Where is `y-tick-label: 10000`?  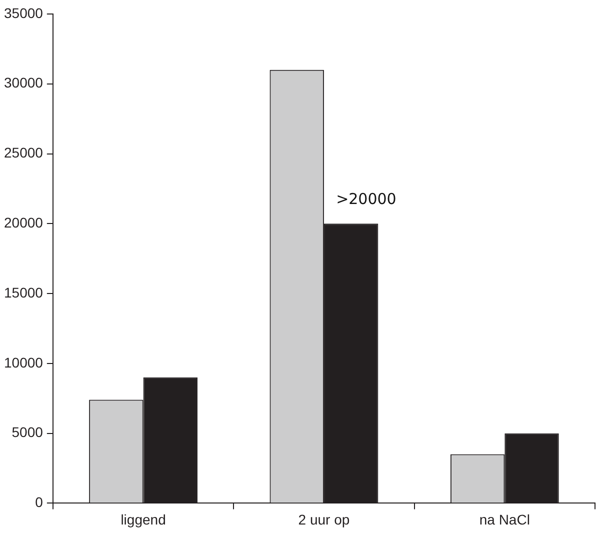 y-tick-label: 10000 is located at coordinates (24, 362).